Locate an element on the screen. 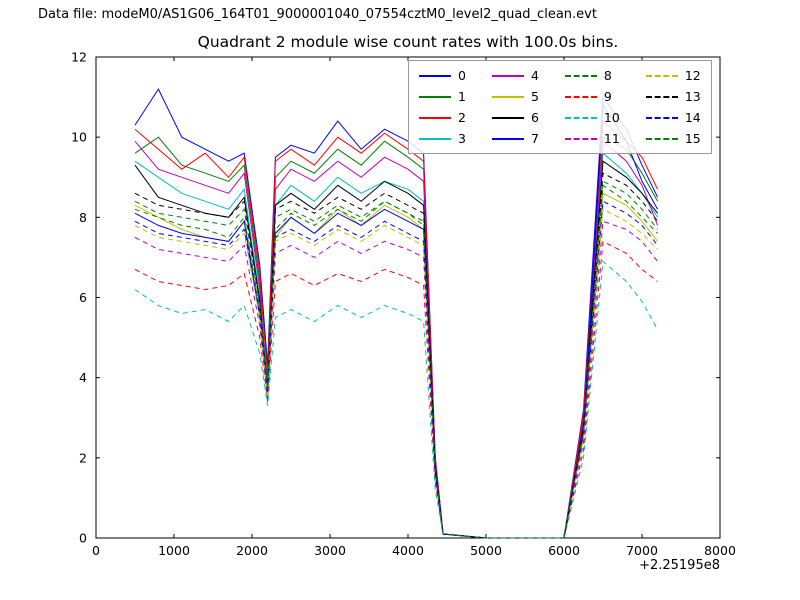  legend-item-2: 2 is located at coordinates (442, 117).